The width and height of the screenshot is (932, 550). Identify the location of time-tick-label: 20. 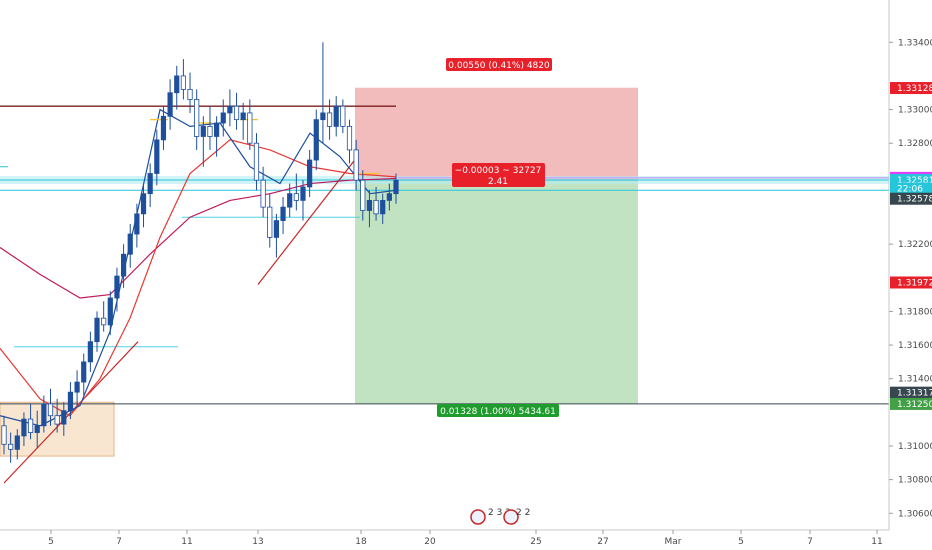
(430, 542).